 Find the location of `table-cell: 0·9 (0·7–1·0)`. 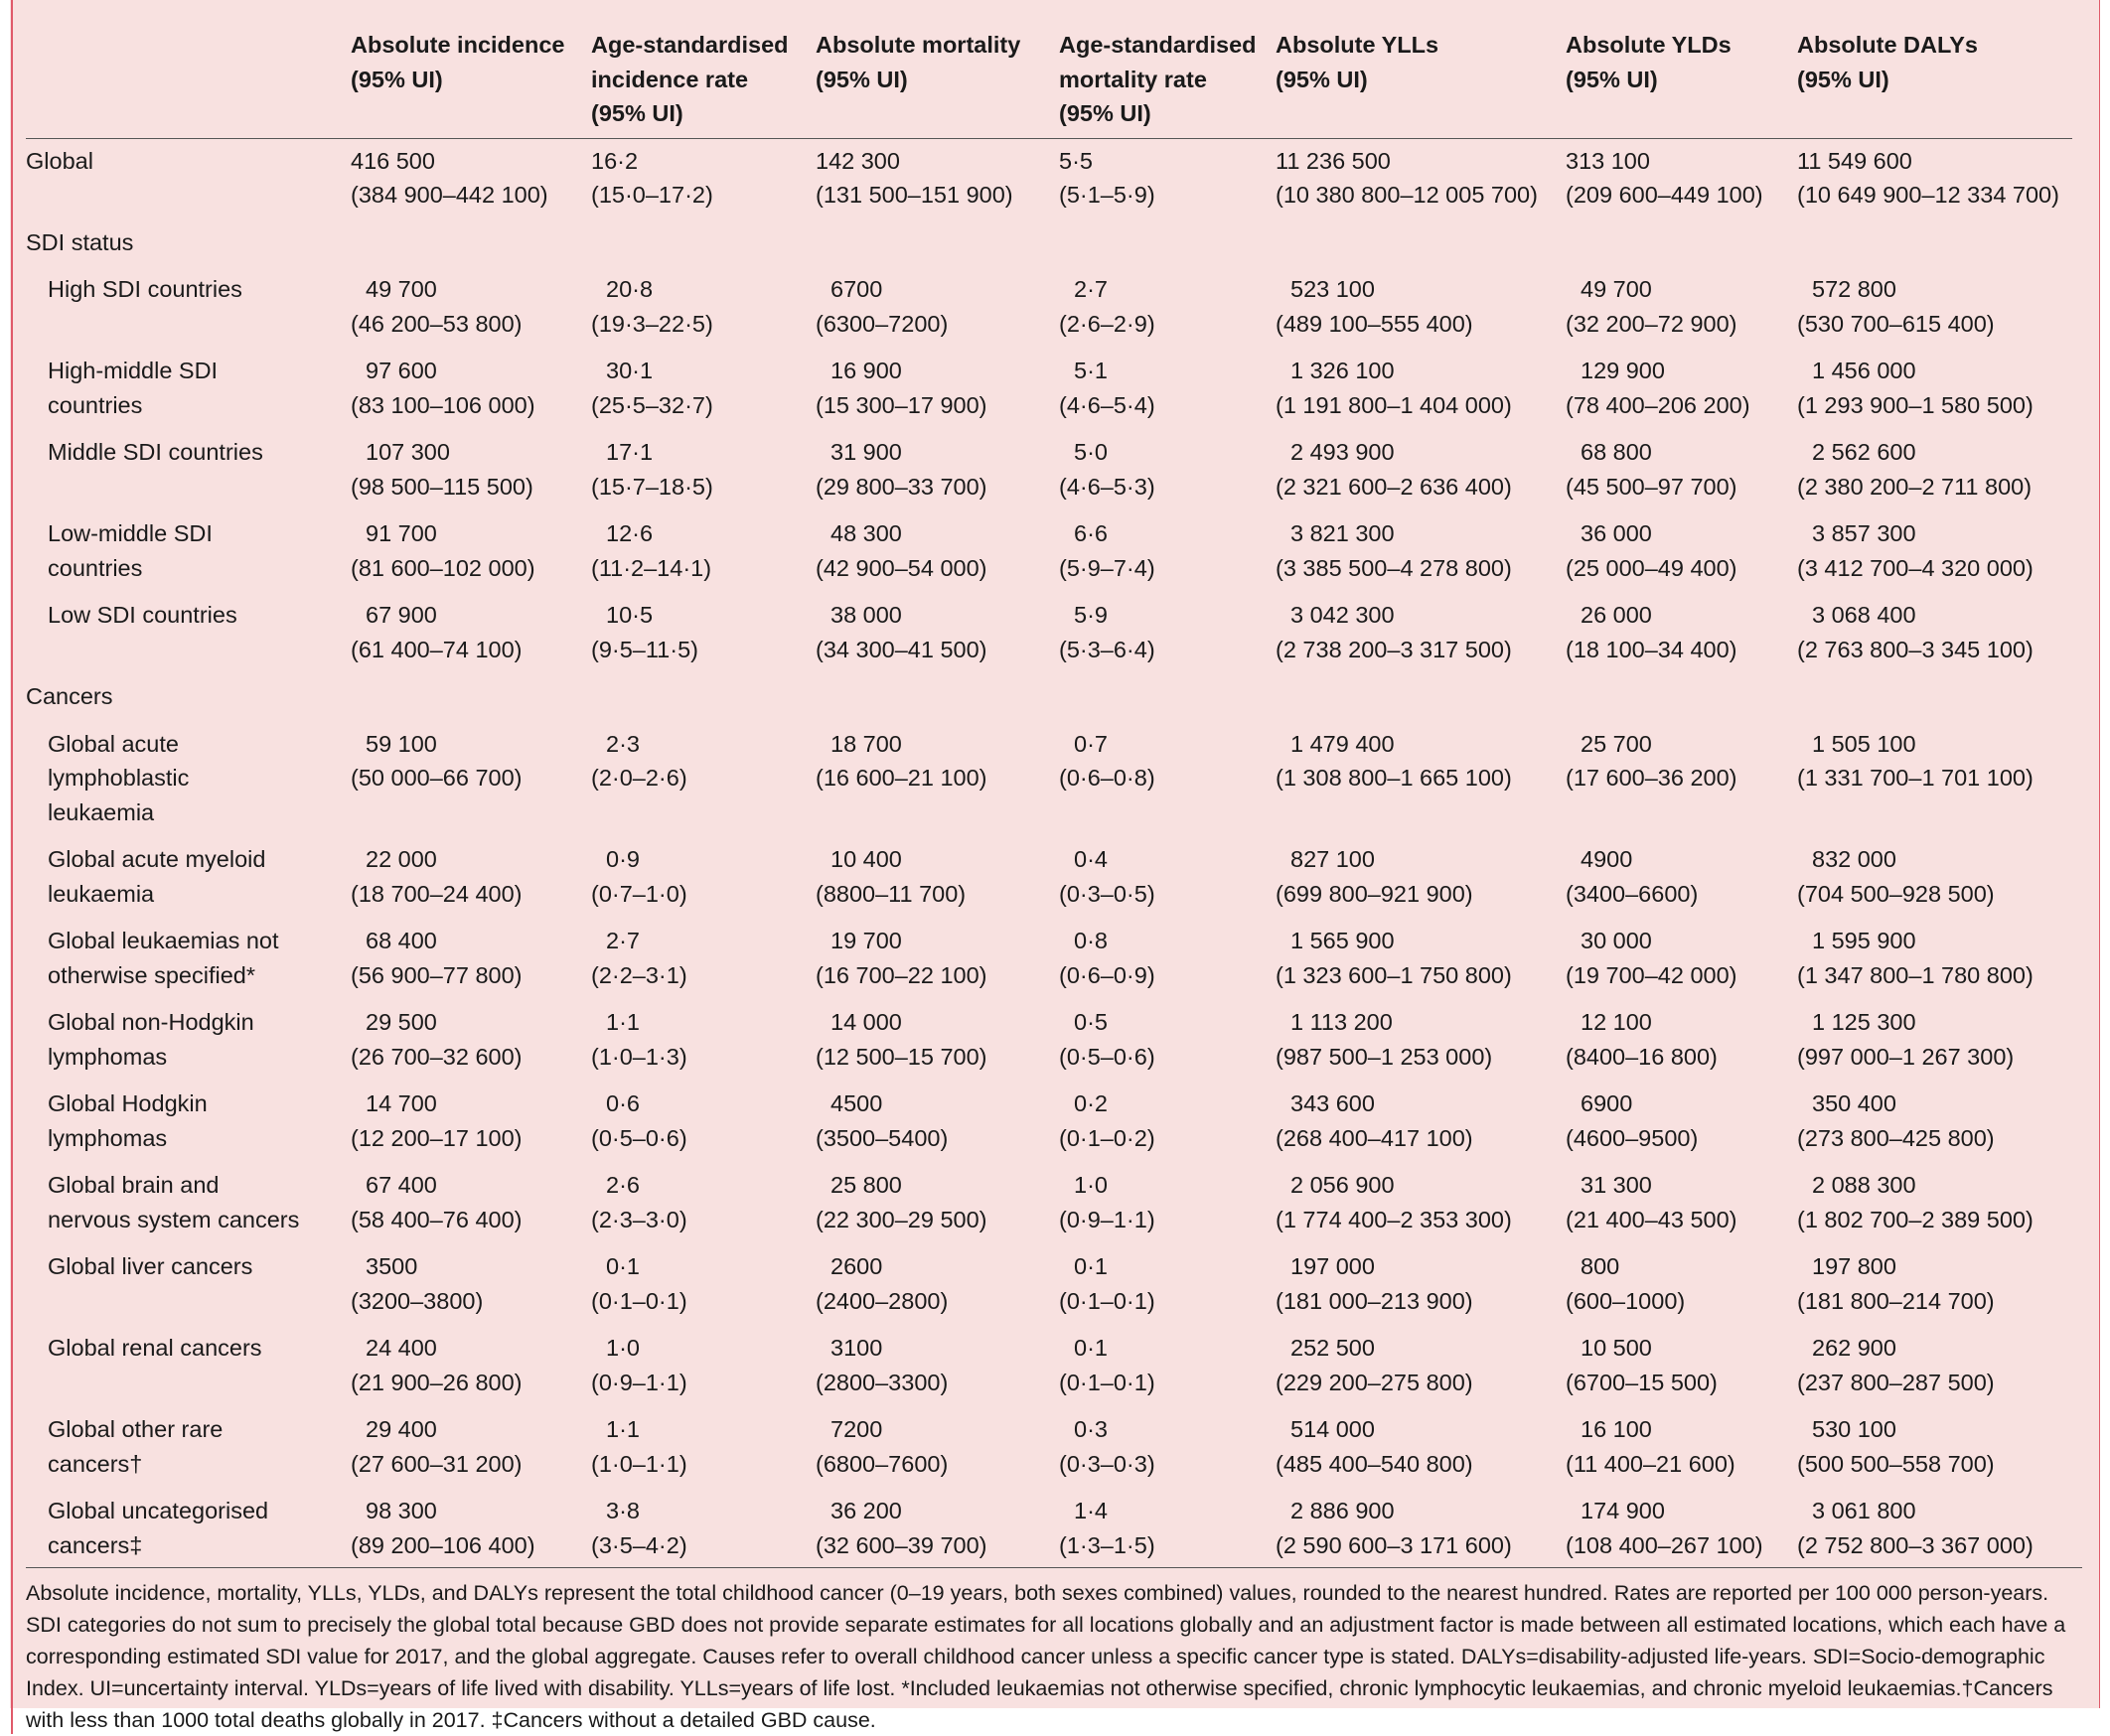

table-cell: 0·9 (0·7–1·0) is located at coordinates (703, 878).